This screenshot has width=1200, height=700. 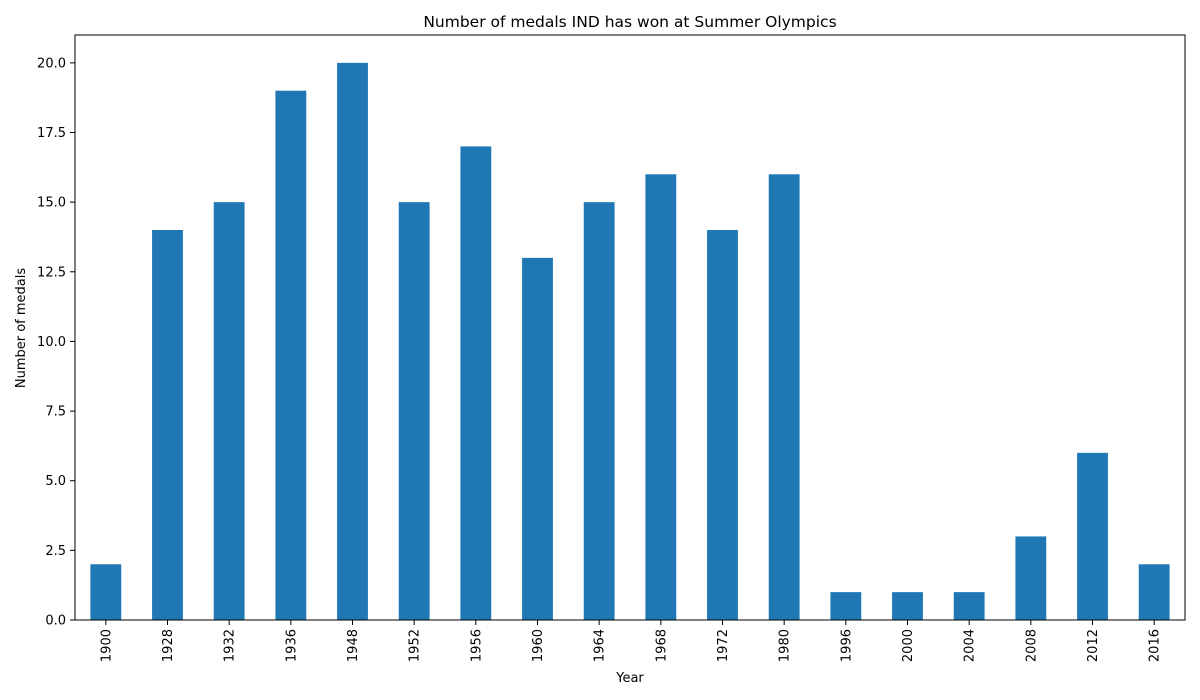 I want to click on y-tick-label: 12.5, so click(x=51, y=272).